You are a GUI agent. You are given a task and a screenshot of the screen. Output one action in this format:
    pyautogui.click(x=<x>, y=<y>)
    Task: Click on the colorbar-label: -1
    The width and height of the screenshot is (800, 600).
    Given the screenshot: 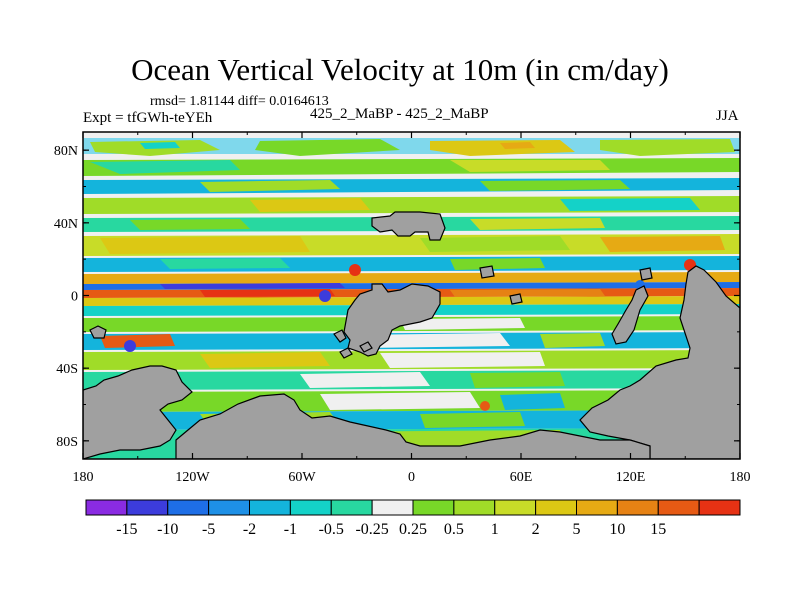 What is the action you would take?
    pyautogui.click(x=290, y=529)
    